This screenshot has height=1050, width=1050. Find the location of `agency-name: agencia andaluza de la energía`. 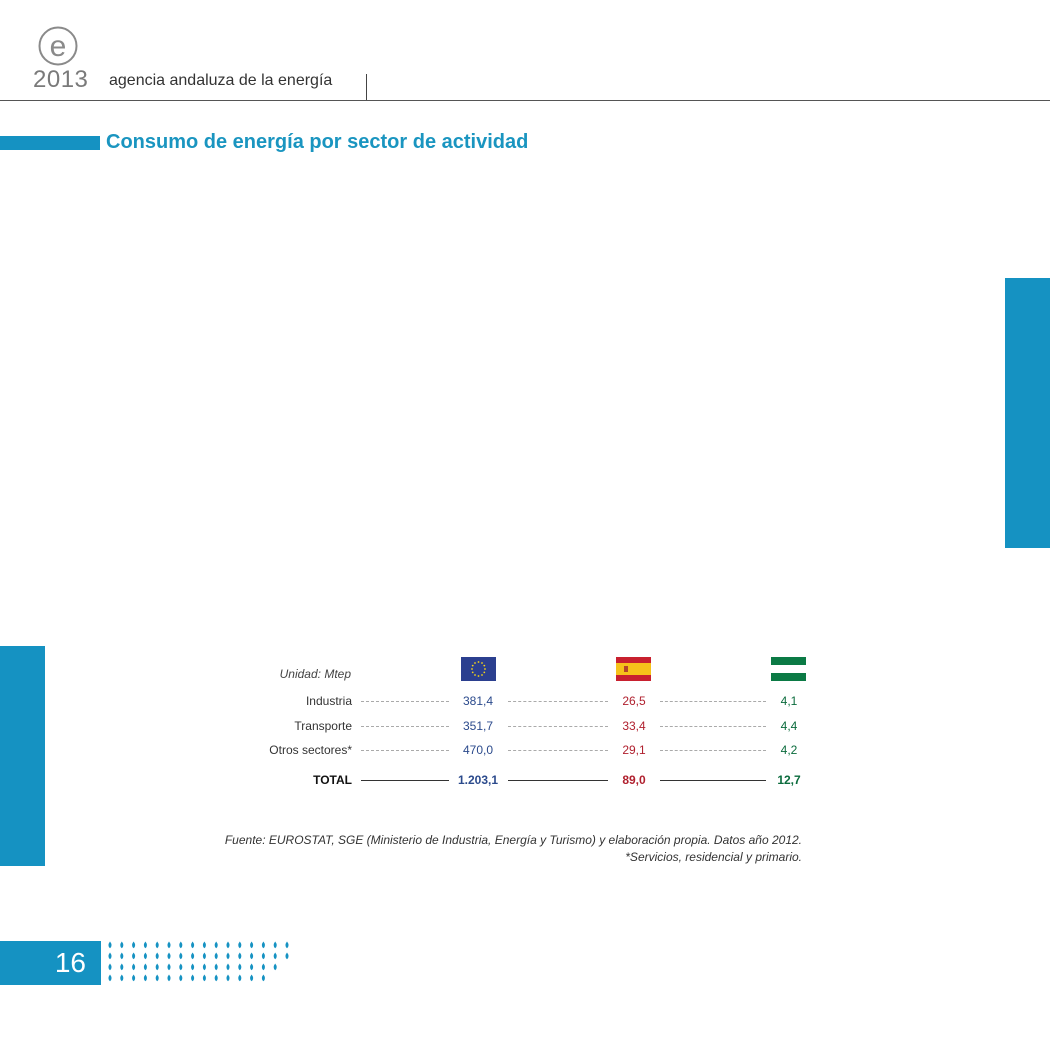

agency-name: agencia andaluza de la energía is located at coordinates (221, 80).